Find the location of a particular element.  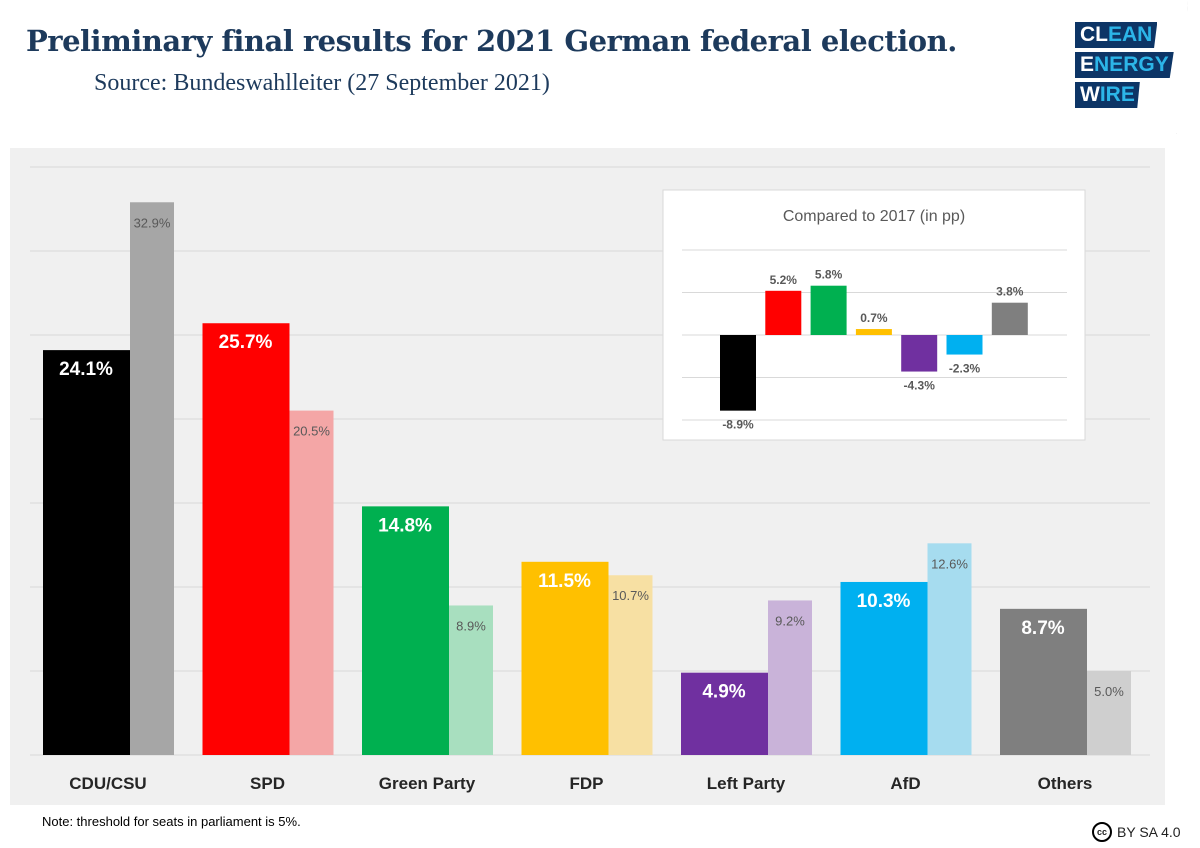

category-label: Left Party is located at coordinates (746, 783).